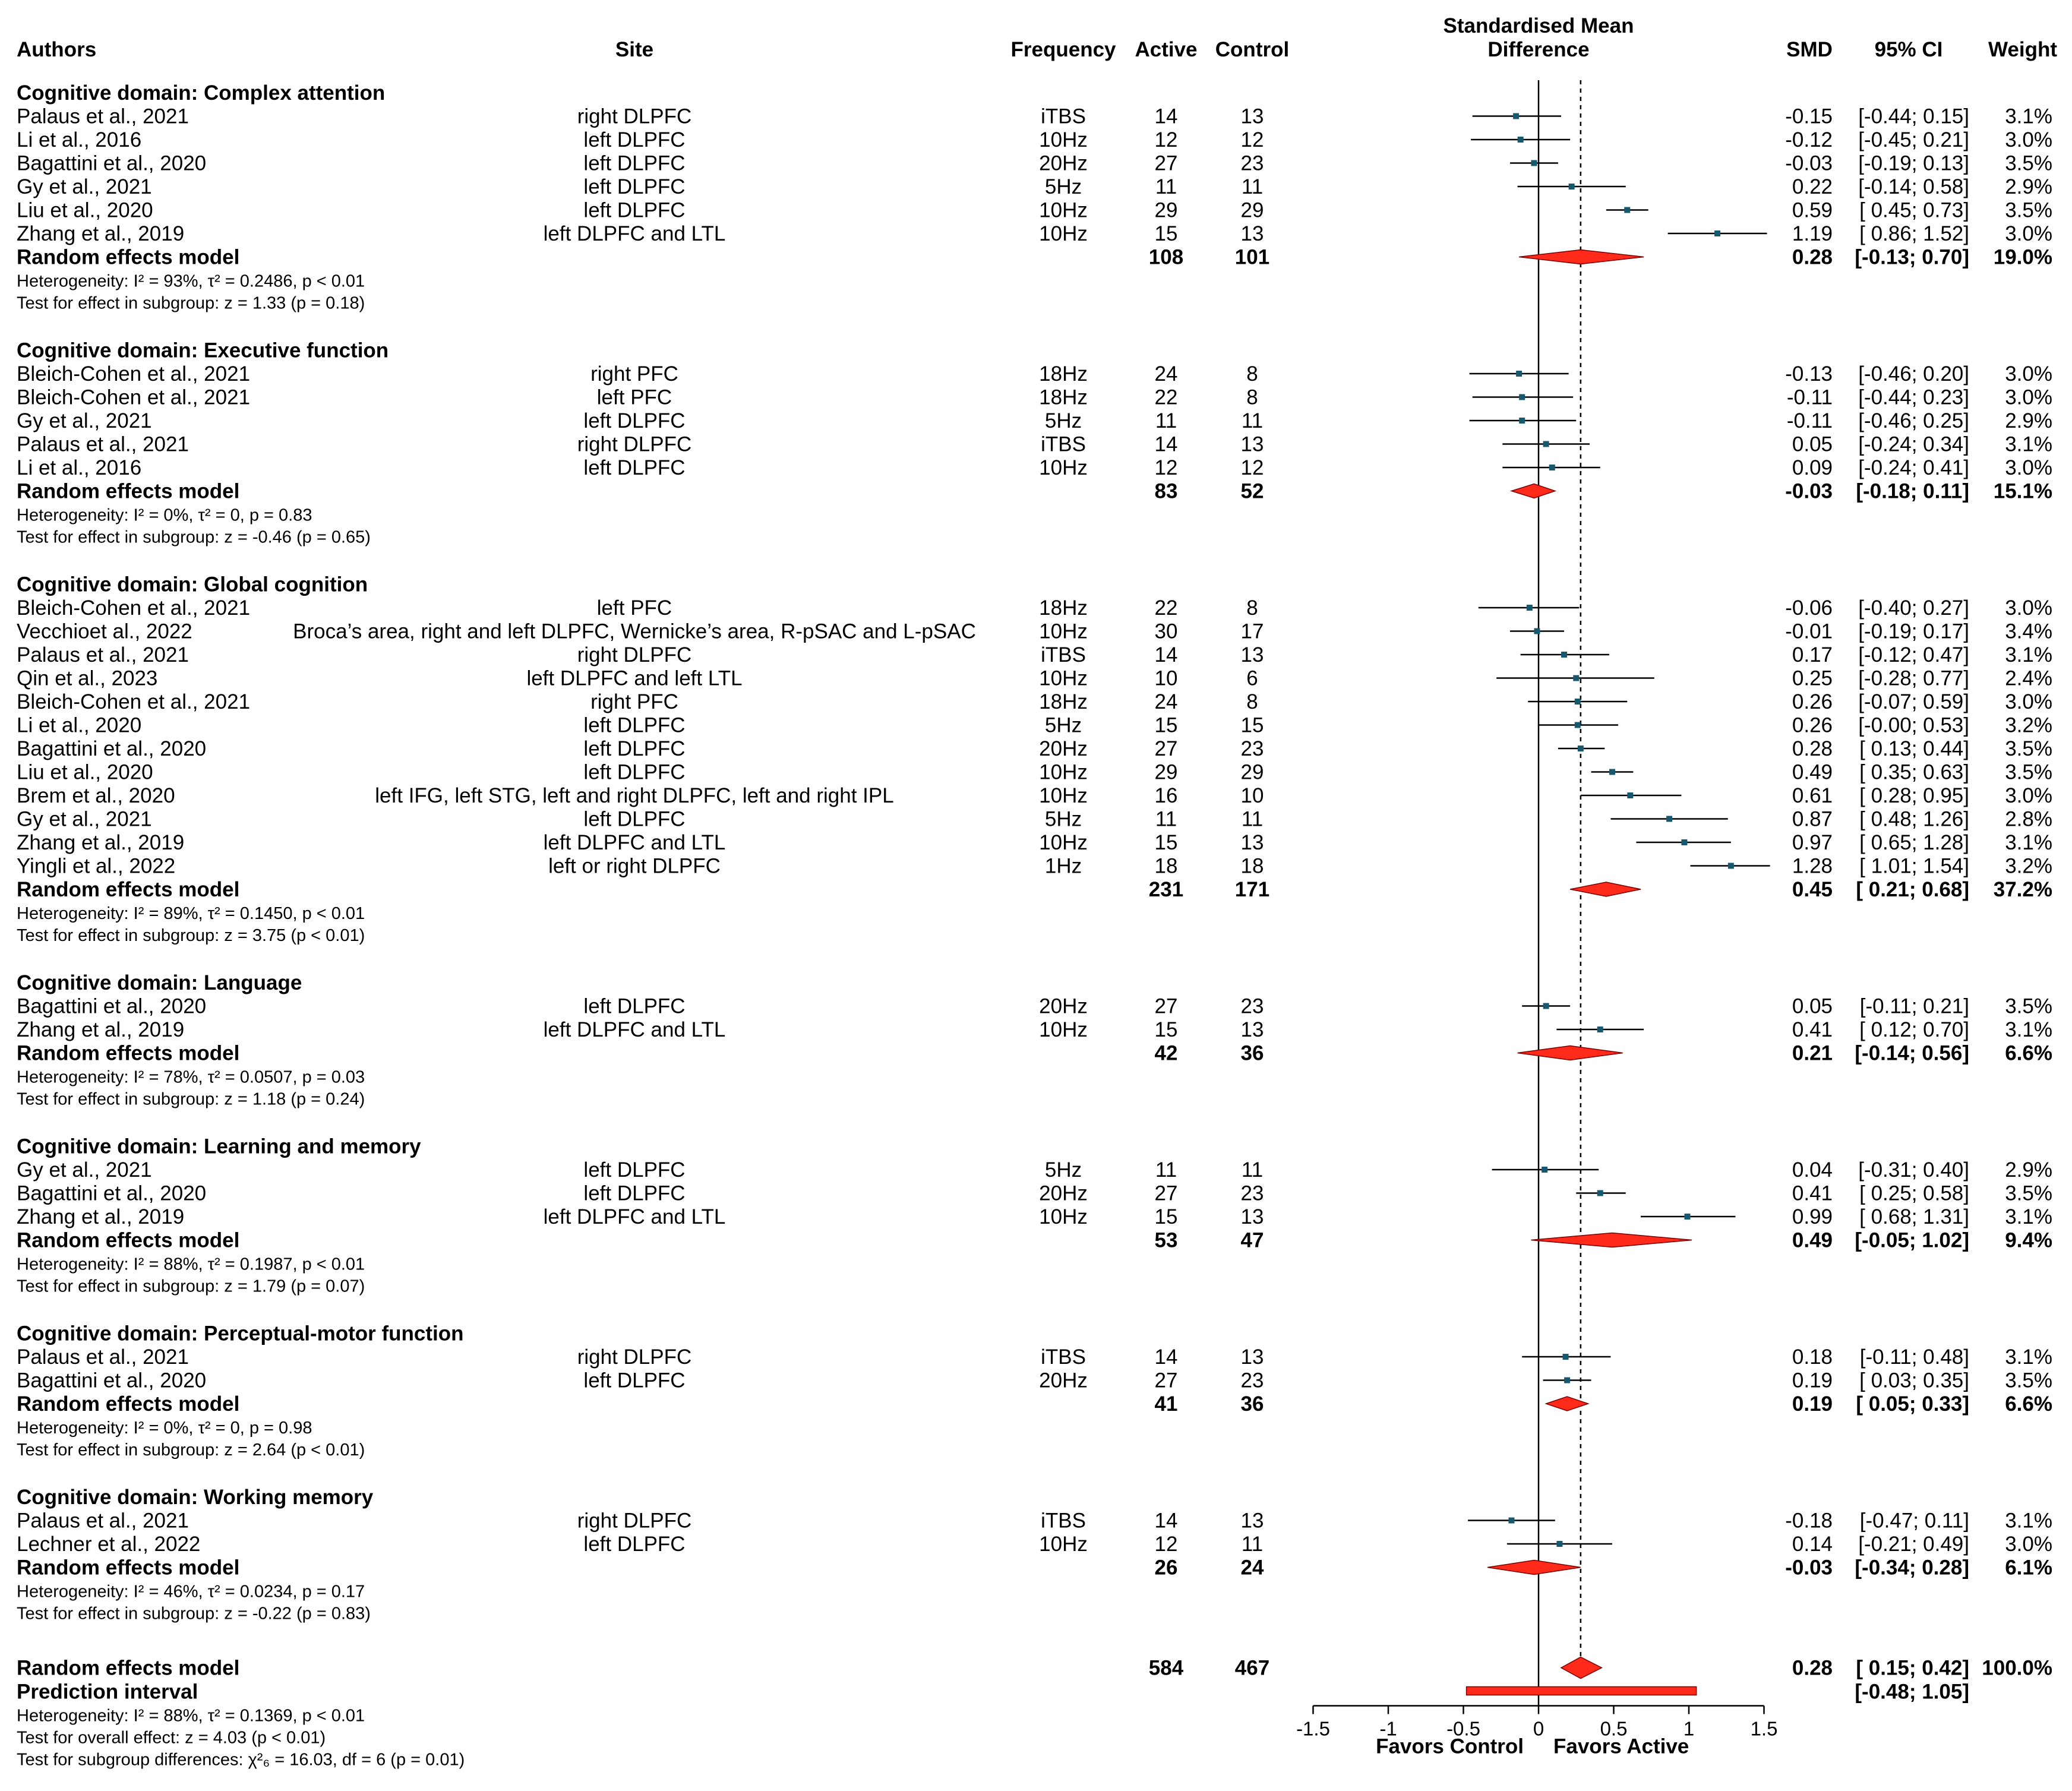 Image resolution: width=2072 pixels, height=1791 pixels. I want to click on group-1-study-4-ci: [-0.24; 0.41], so click(1914, 468).